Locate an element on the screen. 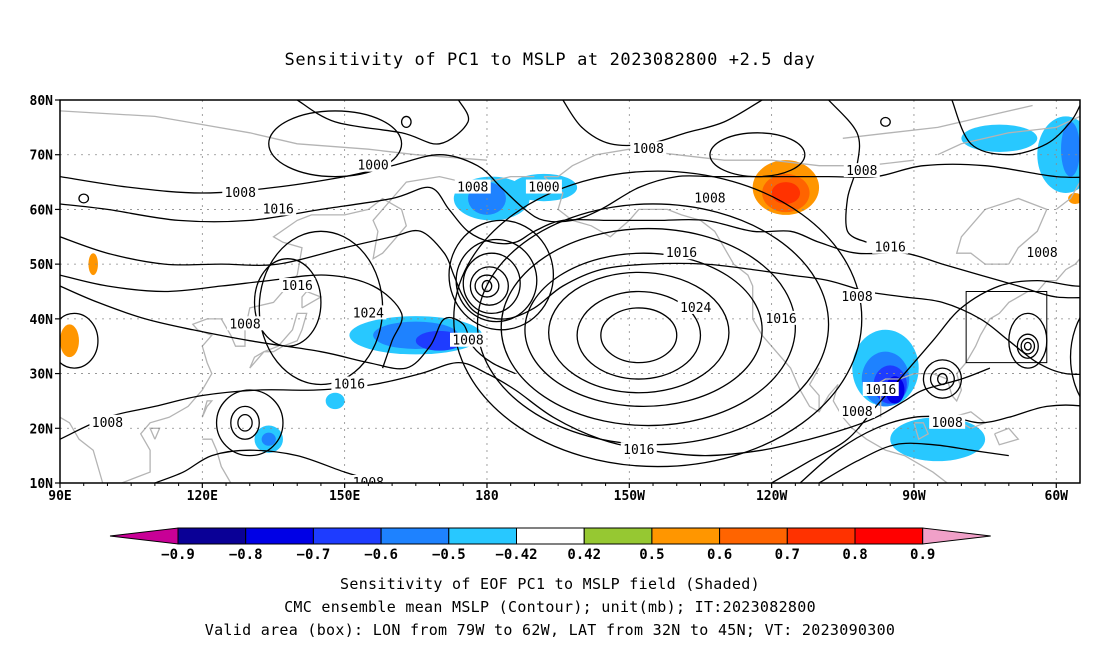  x-tick-label: 150E is located at coordinates (344, 496).